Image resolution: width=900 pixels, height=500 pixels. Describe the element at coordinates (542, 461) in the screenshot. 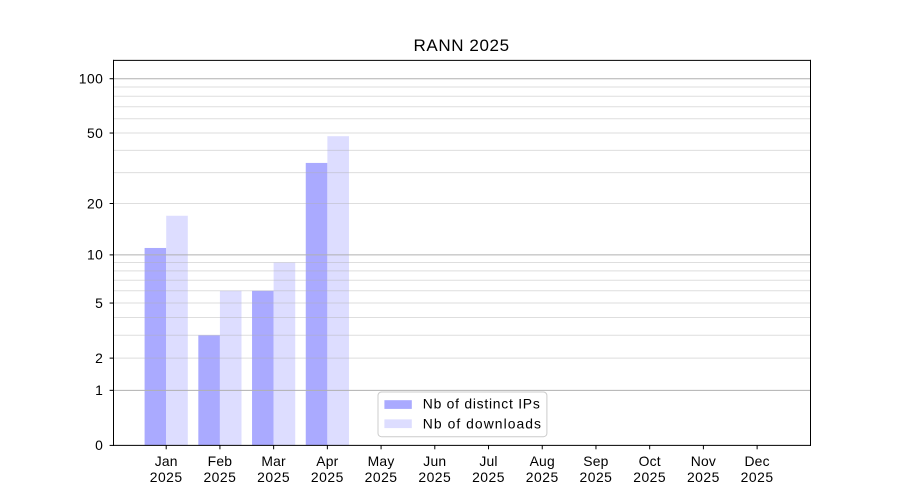

I see `svg-text: Aug` at that location.